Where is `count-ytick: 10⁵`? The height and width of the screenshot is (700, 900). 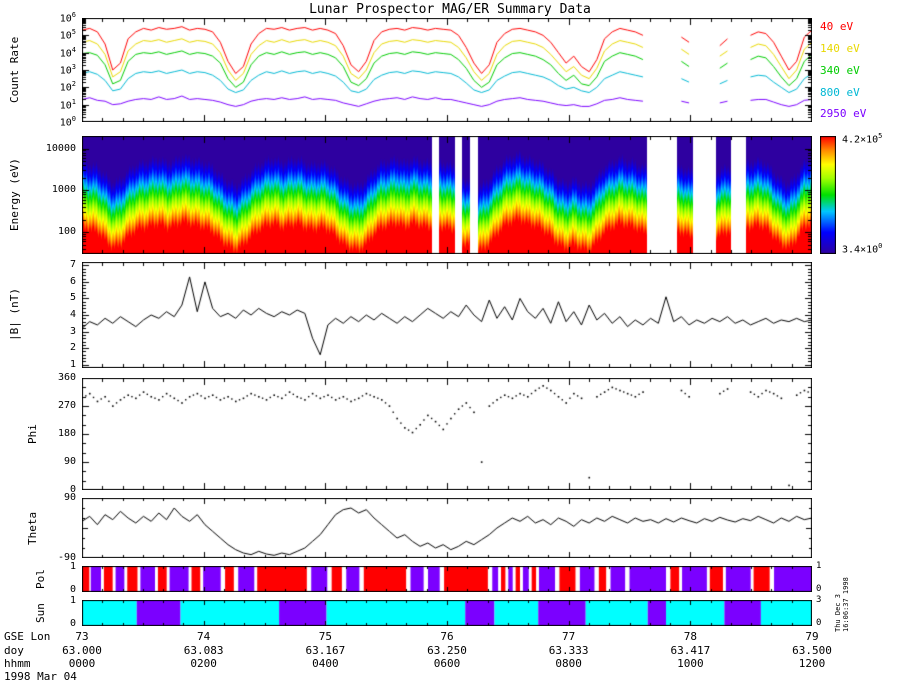 count-ytick: 10⁵ is located at coordinates (67, 35).